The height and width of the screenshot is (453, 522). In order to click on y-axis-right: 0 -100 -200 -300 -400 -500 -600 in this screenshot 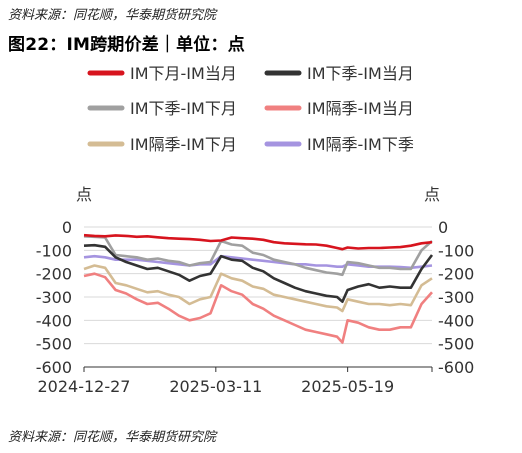, I will do `click(456, 297)`.